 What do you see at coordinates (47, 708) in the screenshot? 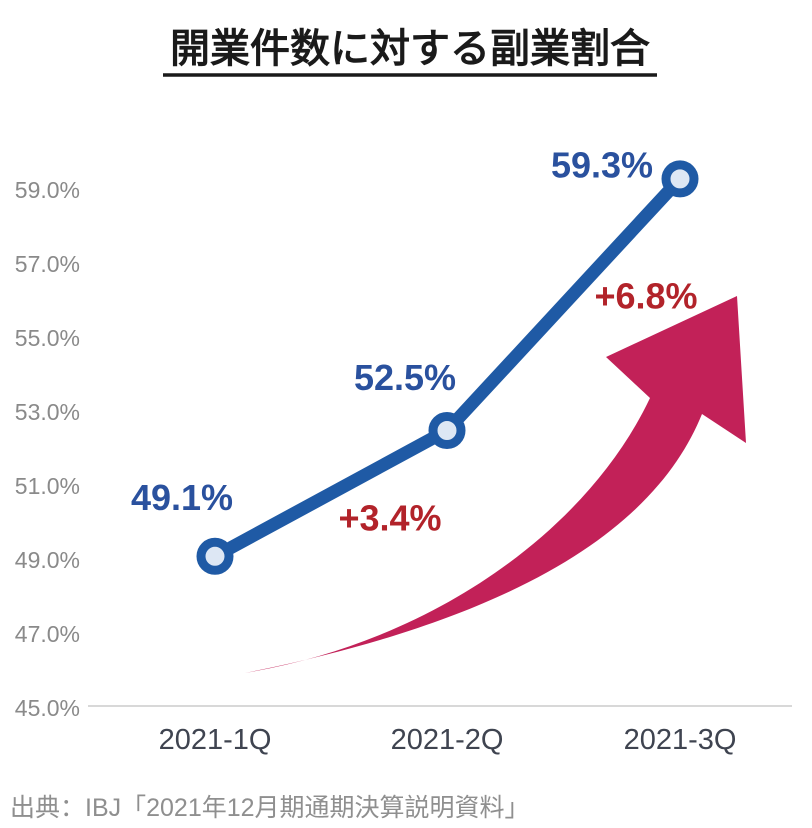
I see `y-axis-tick: 45.0%` at bounding box center [47, 708].